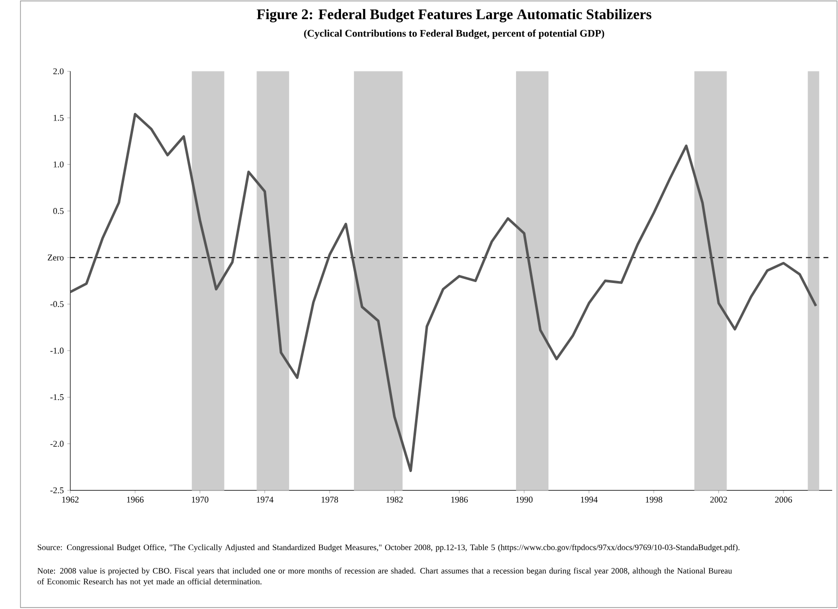 The image size is (838, 609). Describe the element at coordinates (589, 499) in the screenshot. I see `x-tick-label: 1994` at that location.